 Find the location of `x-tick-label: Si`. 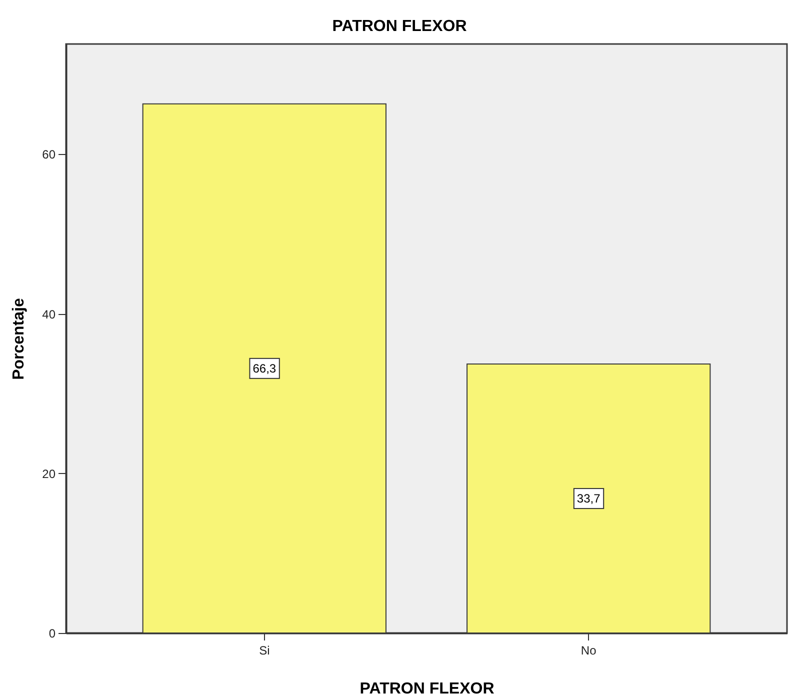

x-tick-label: Si is located at coordinates (264, 651).